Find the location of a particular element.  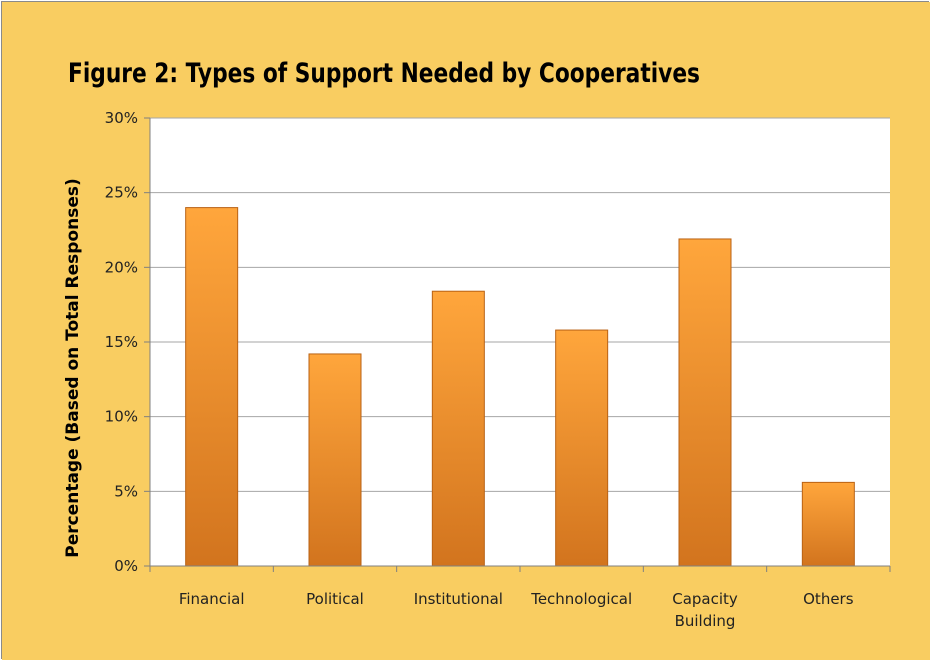

y-tick-label: 0% is located at coordinates (126, 566).